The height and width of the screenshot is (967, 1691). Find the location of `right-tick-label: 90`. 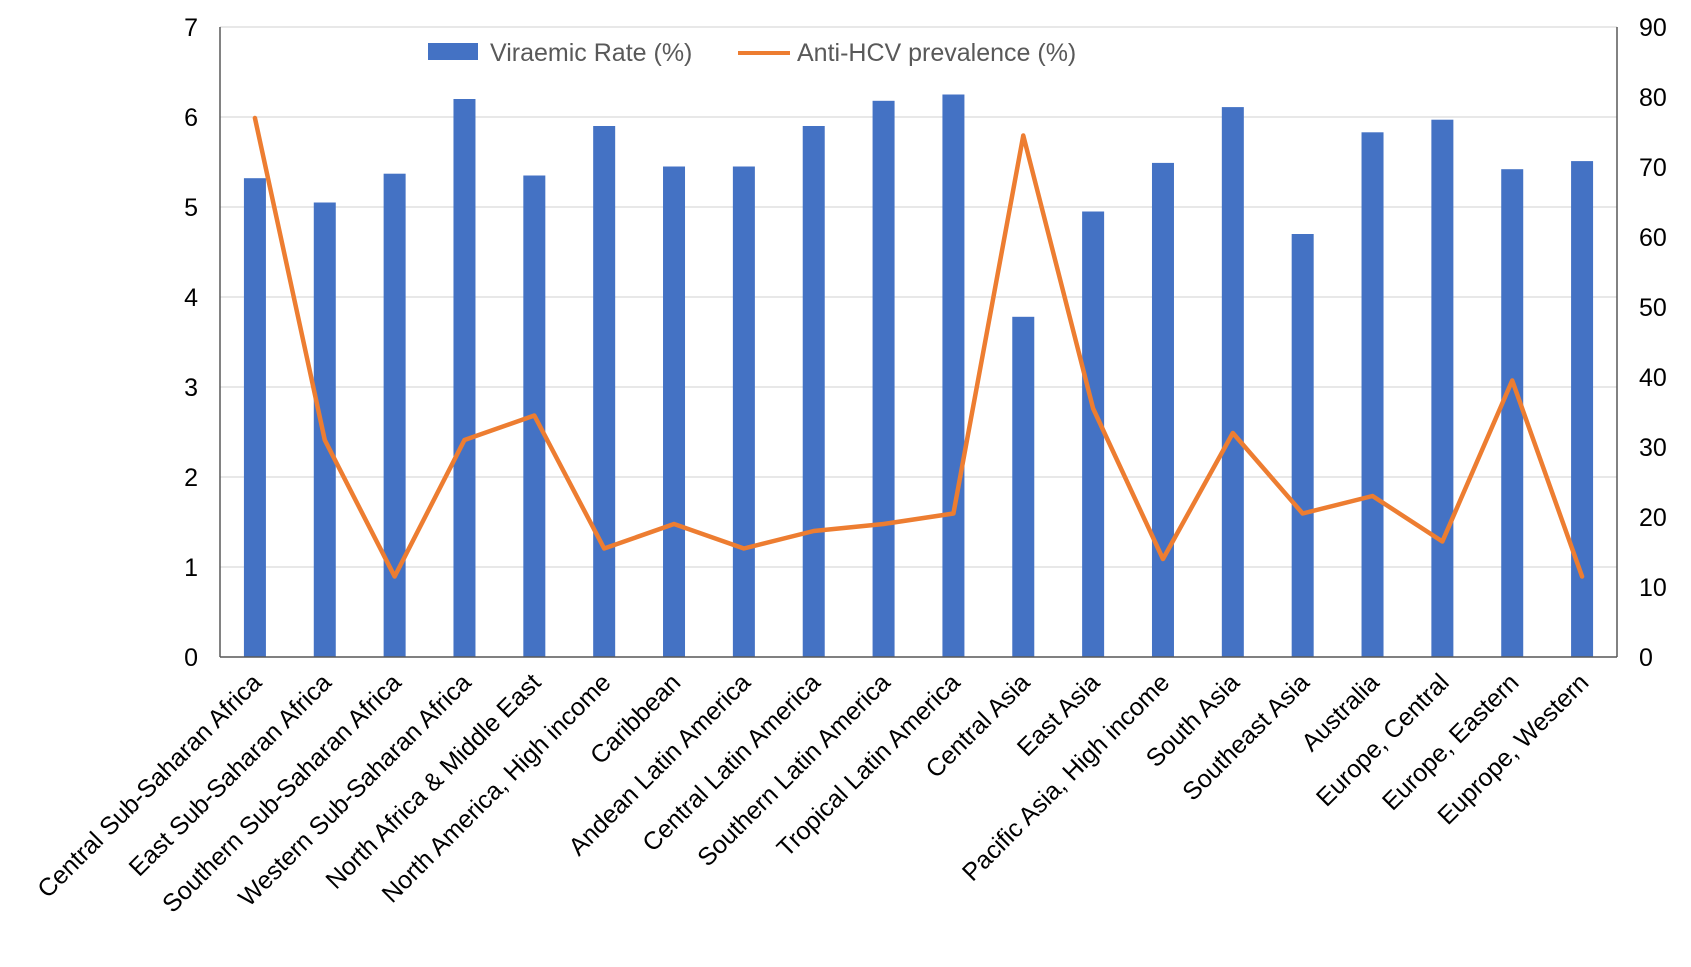

right-tick-label: 90 is located at coordinates (1653, 28).